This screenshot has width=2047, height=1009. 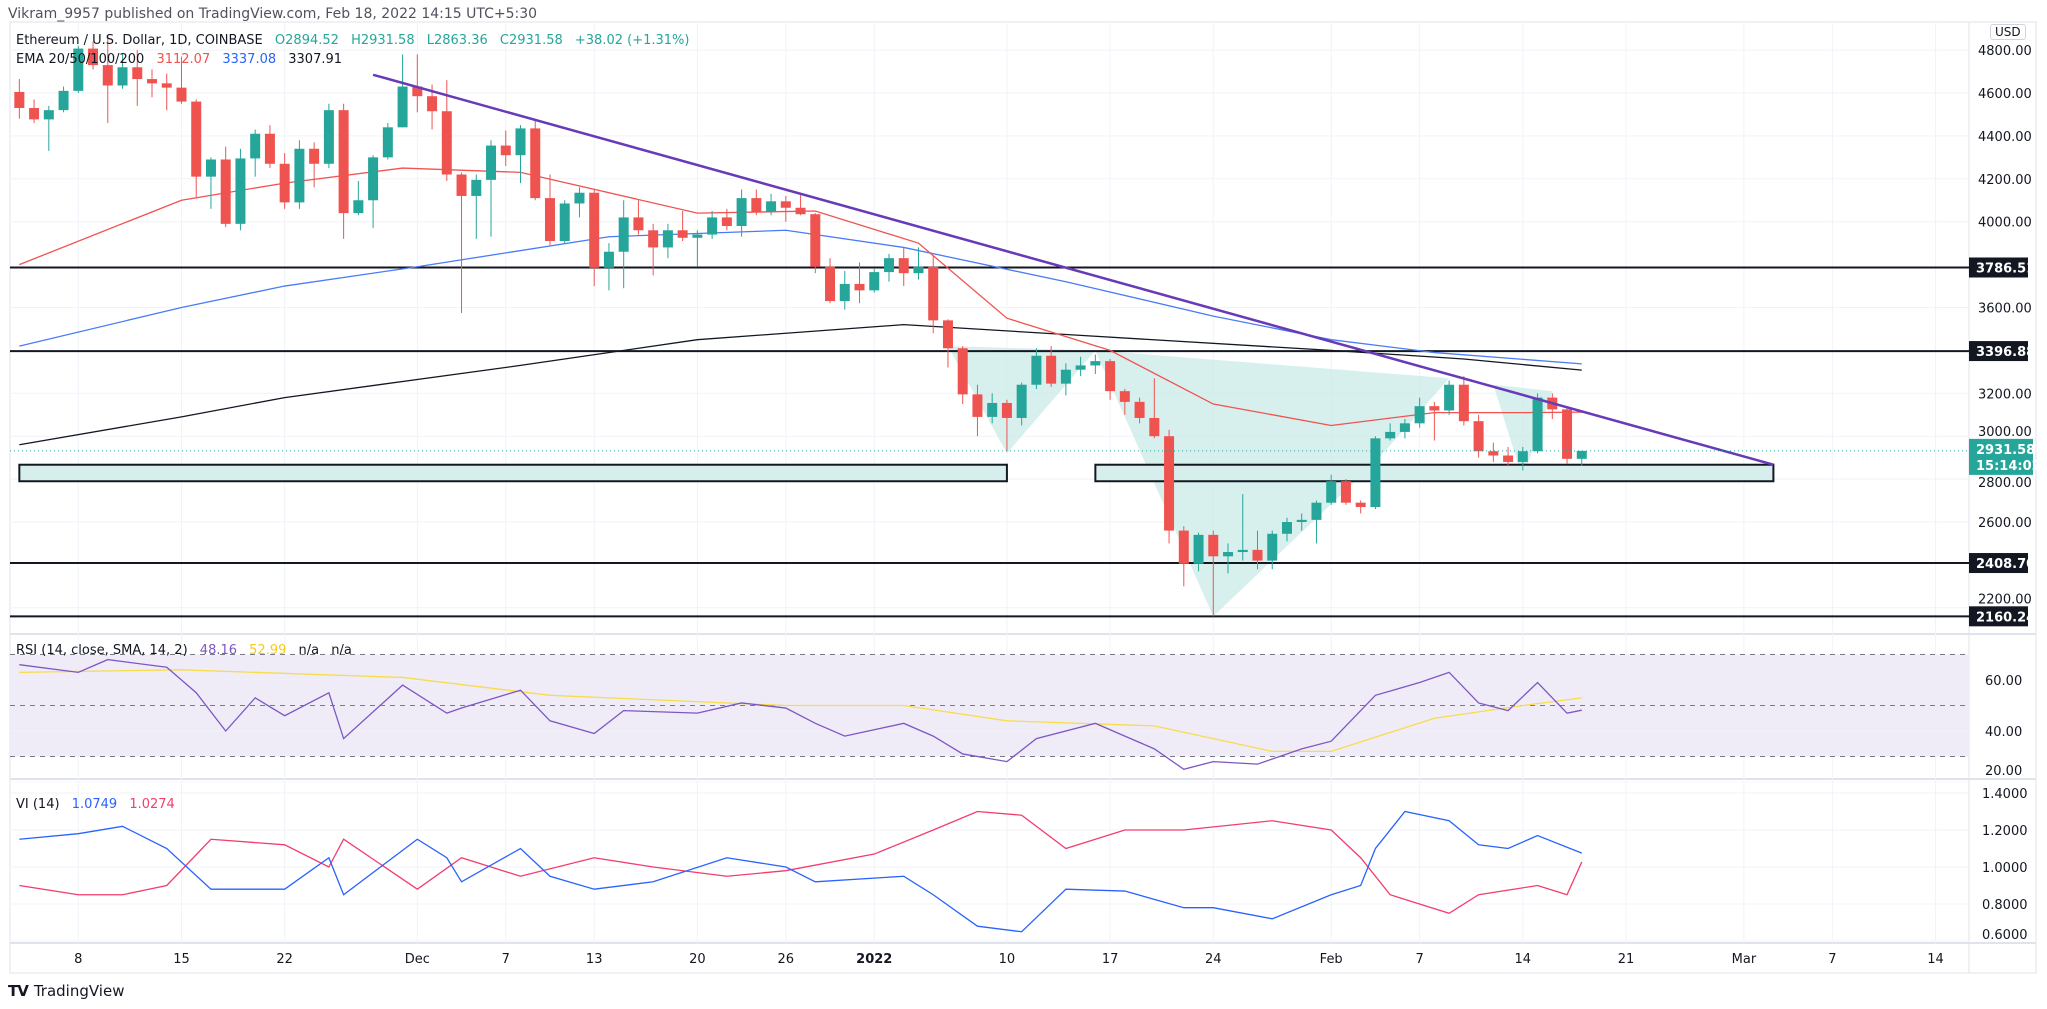 I want to click on bar-countdown-label: 15:14:02, so click(x=2008, y=466).